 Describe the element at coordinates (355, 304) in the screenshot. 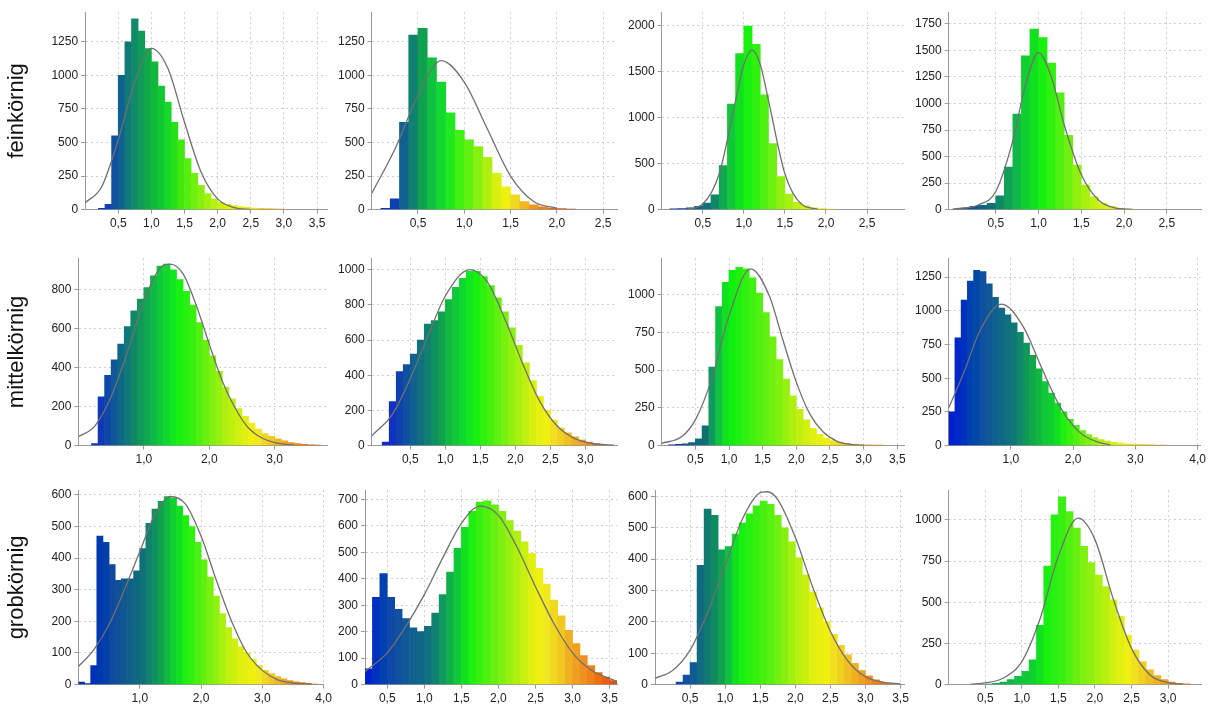

I see `y-tick-label: 800` at that location.